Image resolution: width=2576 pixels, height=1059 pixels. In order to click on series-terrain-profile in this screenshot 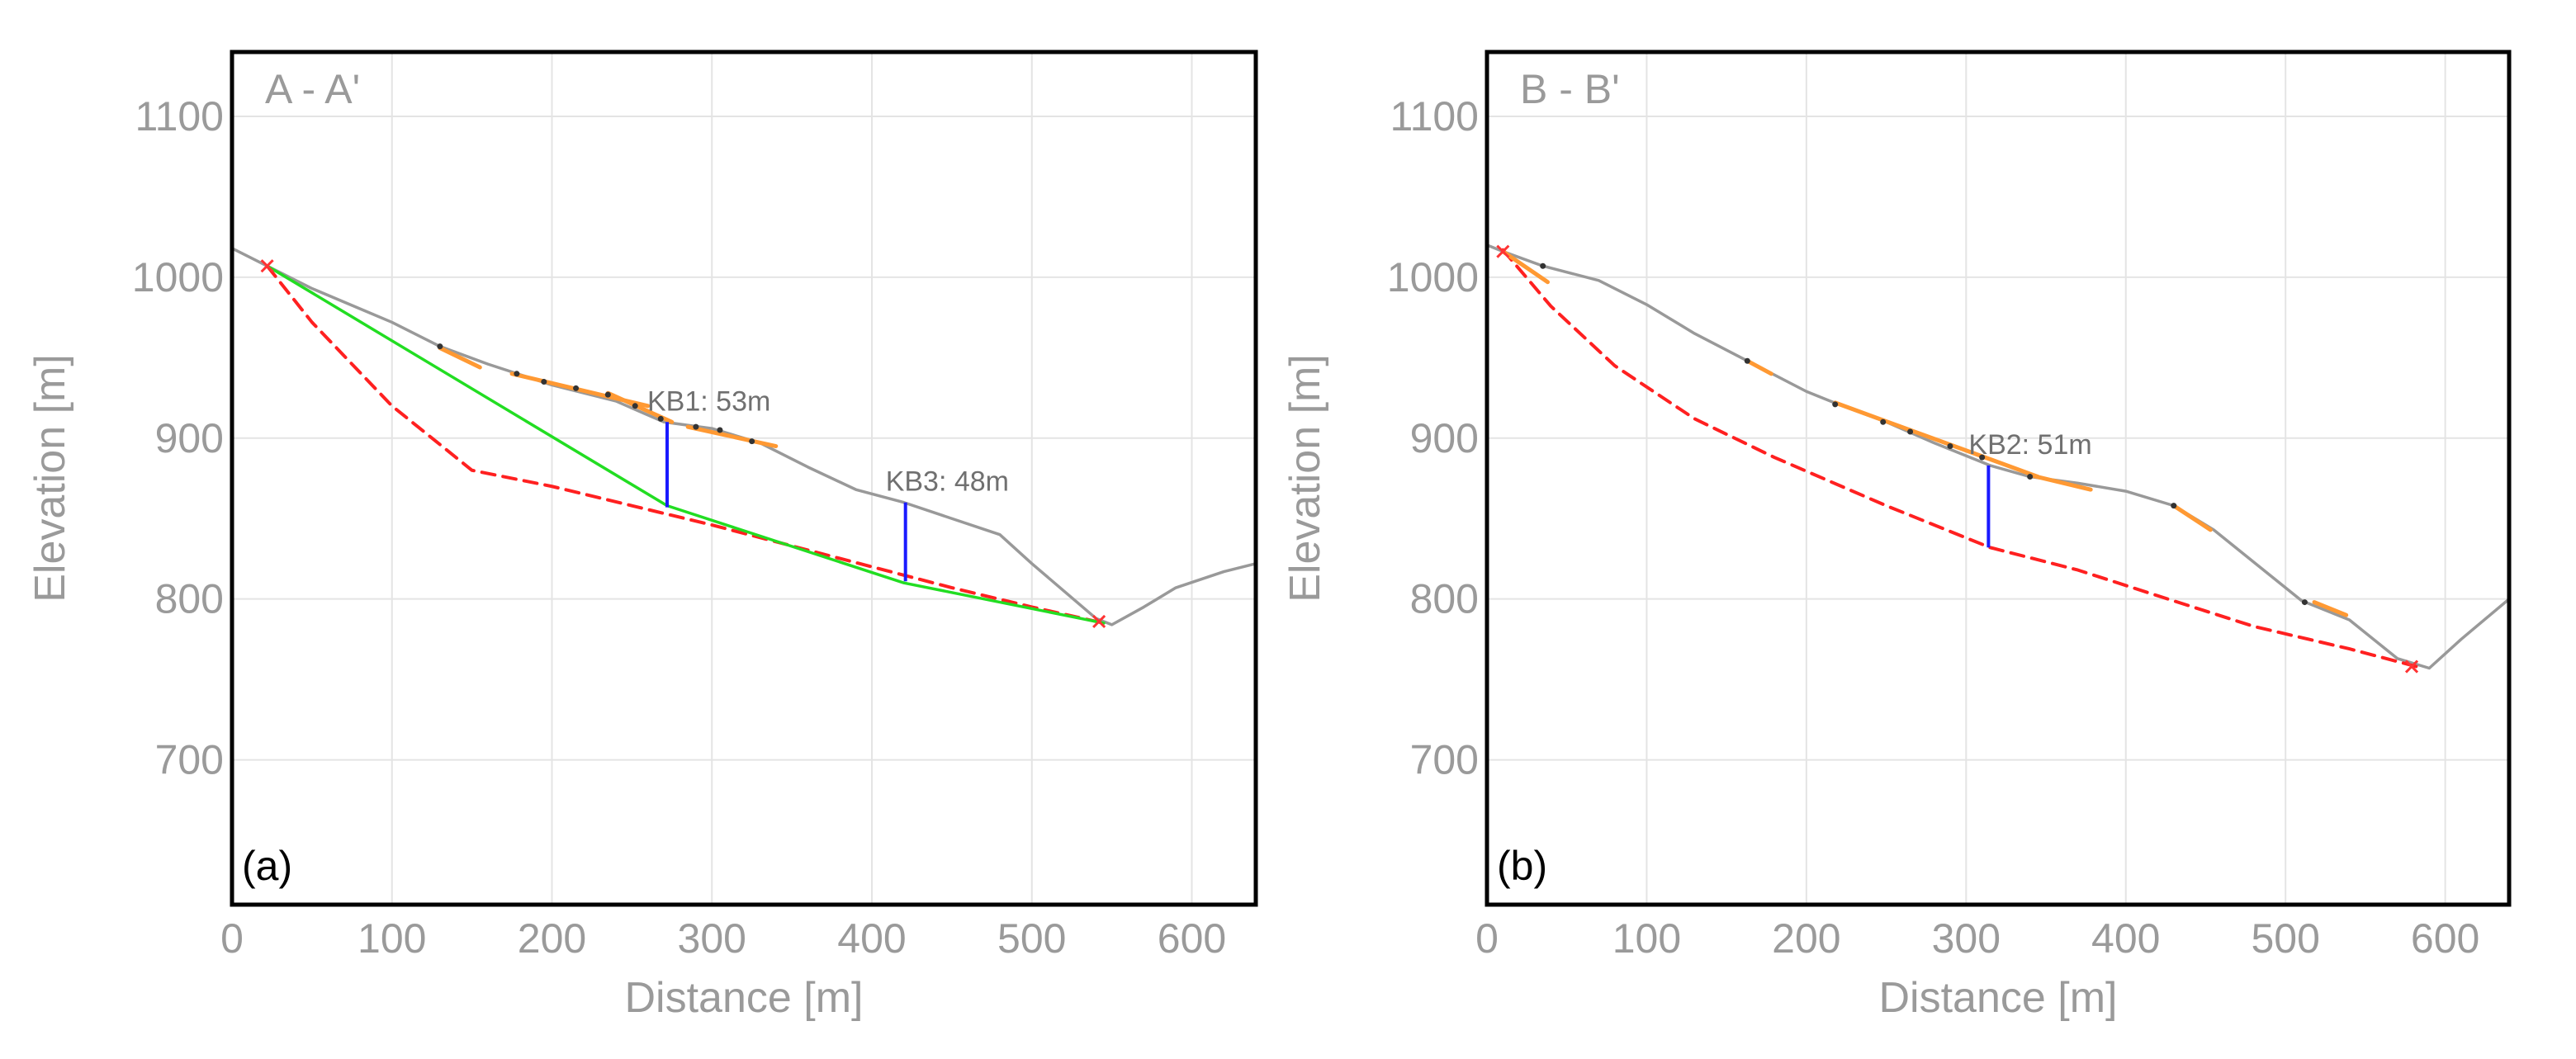, I will do `click(744, 436)`.